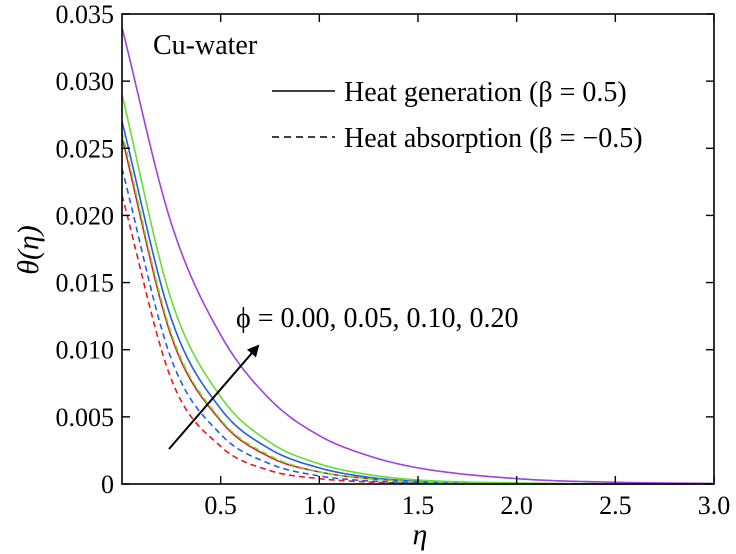 This screenshot has width=736, height=554. I want to click on x-tick-label: 0.5, so click(220, 505).